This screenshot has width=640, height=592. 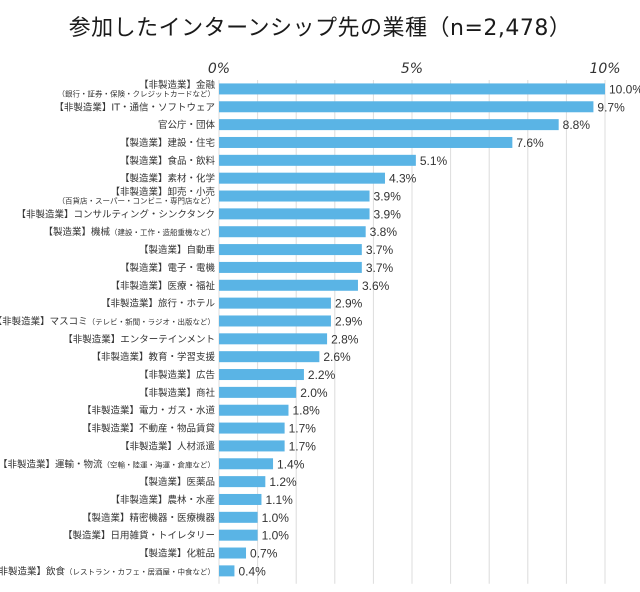 What do you see at coordinates (337, 357) in the screenshot?
I see `value-label: 2.6%` at bounding box center [337, 357].